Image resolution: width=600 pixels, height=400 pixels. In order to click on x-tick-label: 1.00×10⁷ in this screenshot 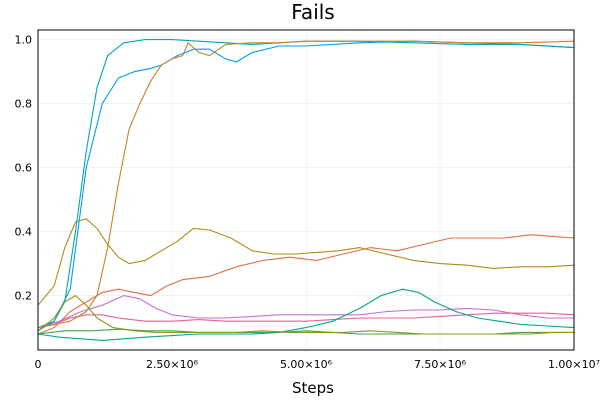, I will do `click(574, 364)`.